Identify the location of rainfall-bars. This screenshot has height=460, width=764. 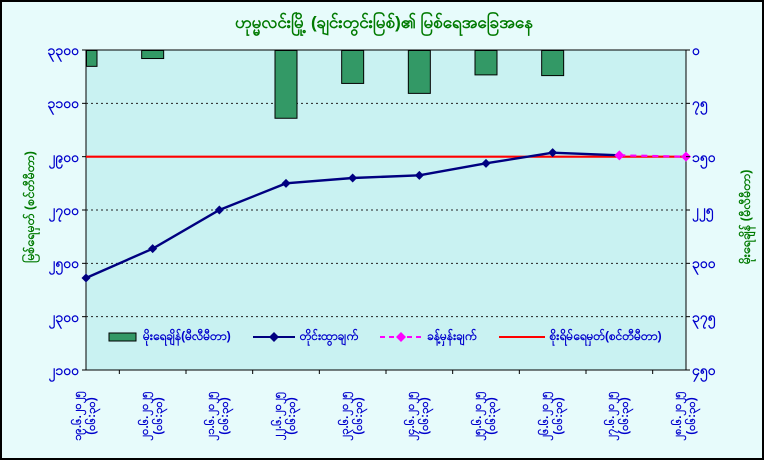
(325, 84).